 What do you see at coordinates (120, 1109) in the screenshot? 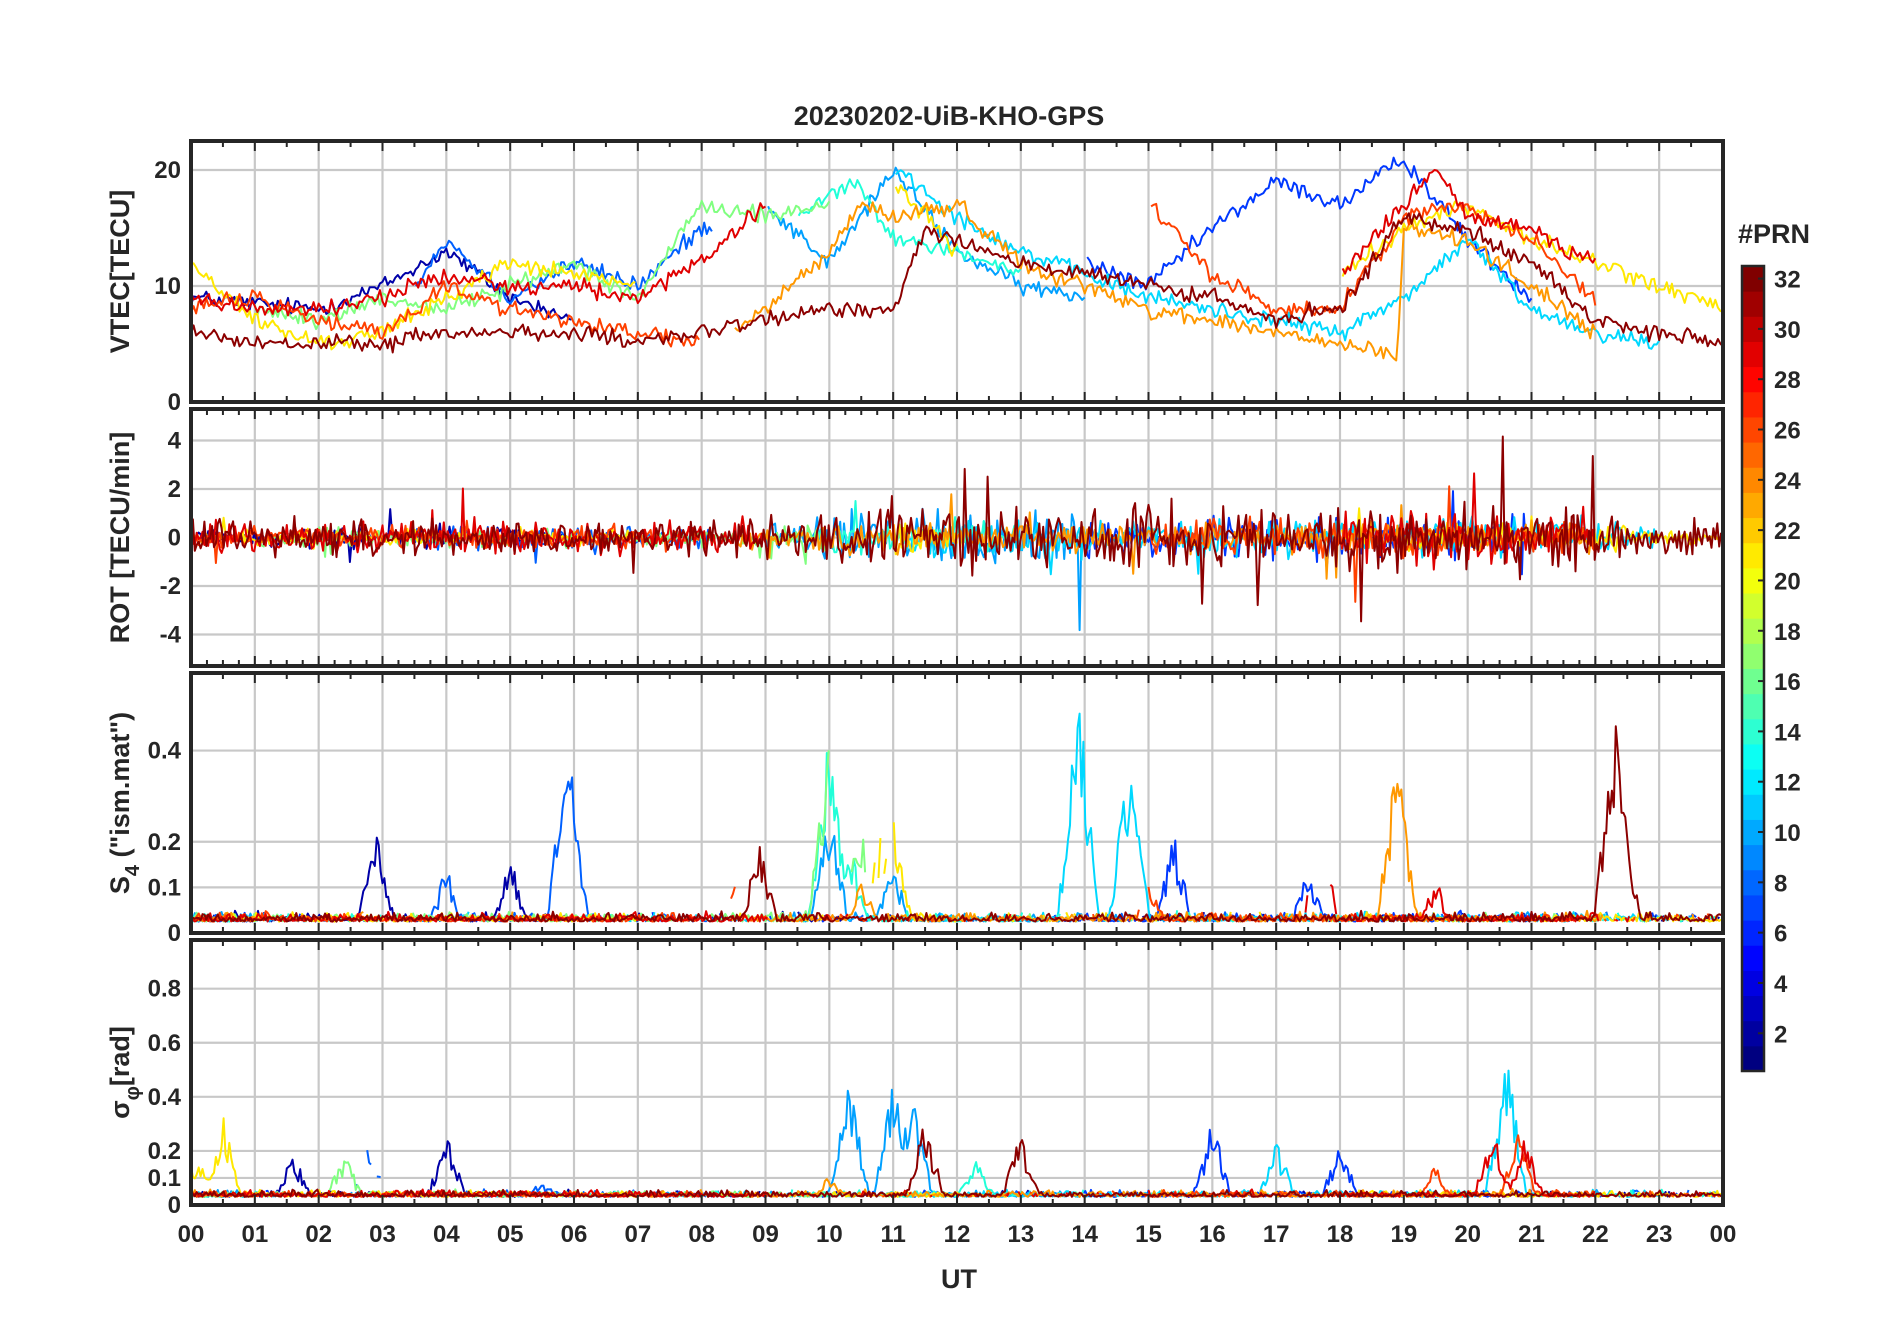
I see `y-axis-label-main: σ` at bounding box center [120, 1109].